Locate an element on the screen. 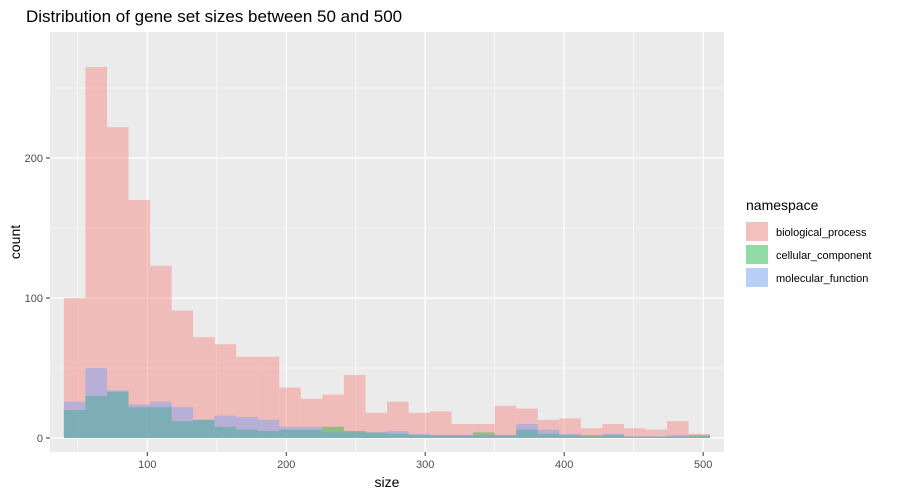  y-axis: 0 100 200 is located at coordinates (37, 299).